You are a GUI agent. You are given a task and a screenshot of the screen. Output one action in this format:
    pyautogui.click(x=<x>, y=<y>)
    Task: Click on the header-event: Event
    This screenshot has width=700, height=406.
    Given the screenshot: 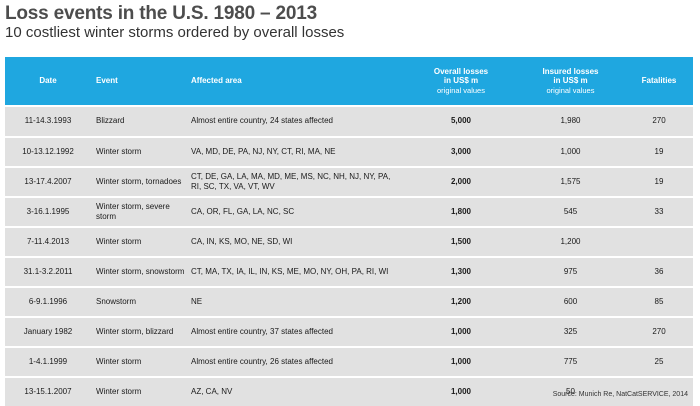 What is the action you would take?
    pyautogui.click(x=139, y=81)
    